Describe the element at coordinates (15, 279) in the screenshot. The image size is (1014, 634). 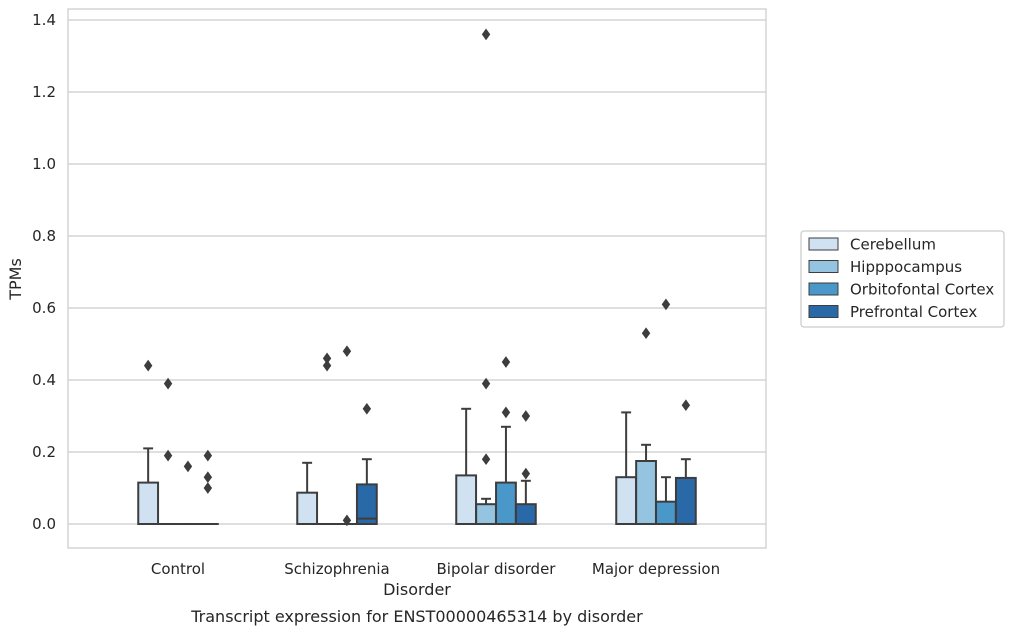
I see `y-axis-label: TPMs` at that location.